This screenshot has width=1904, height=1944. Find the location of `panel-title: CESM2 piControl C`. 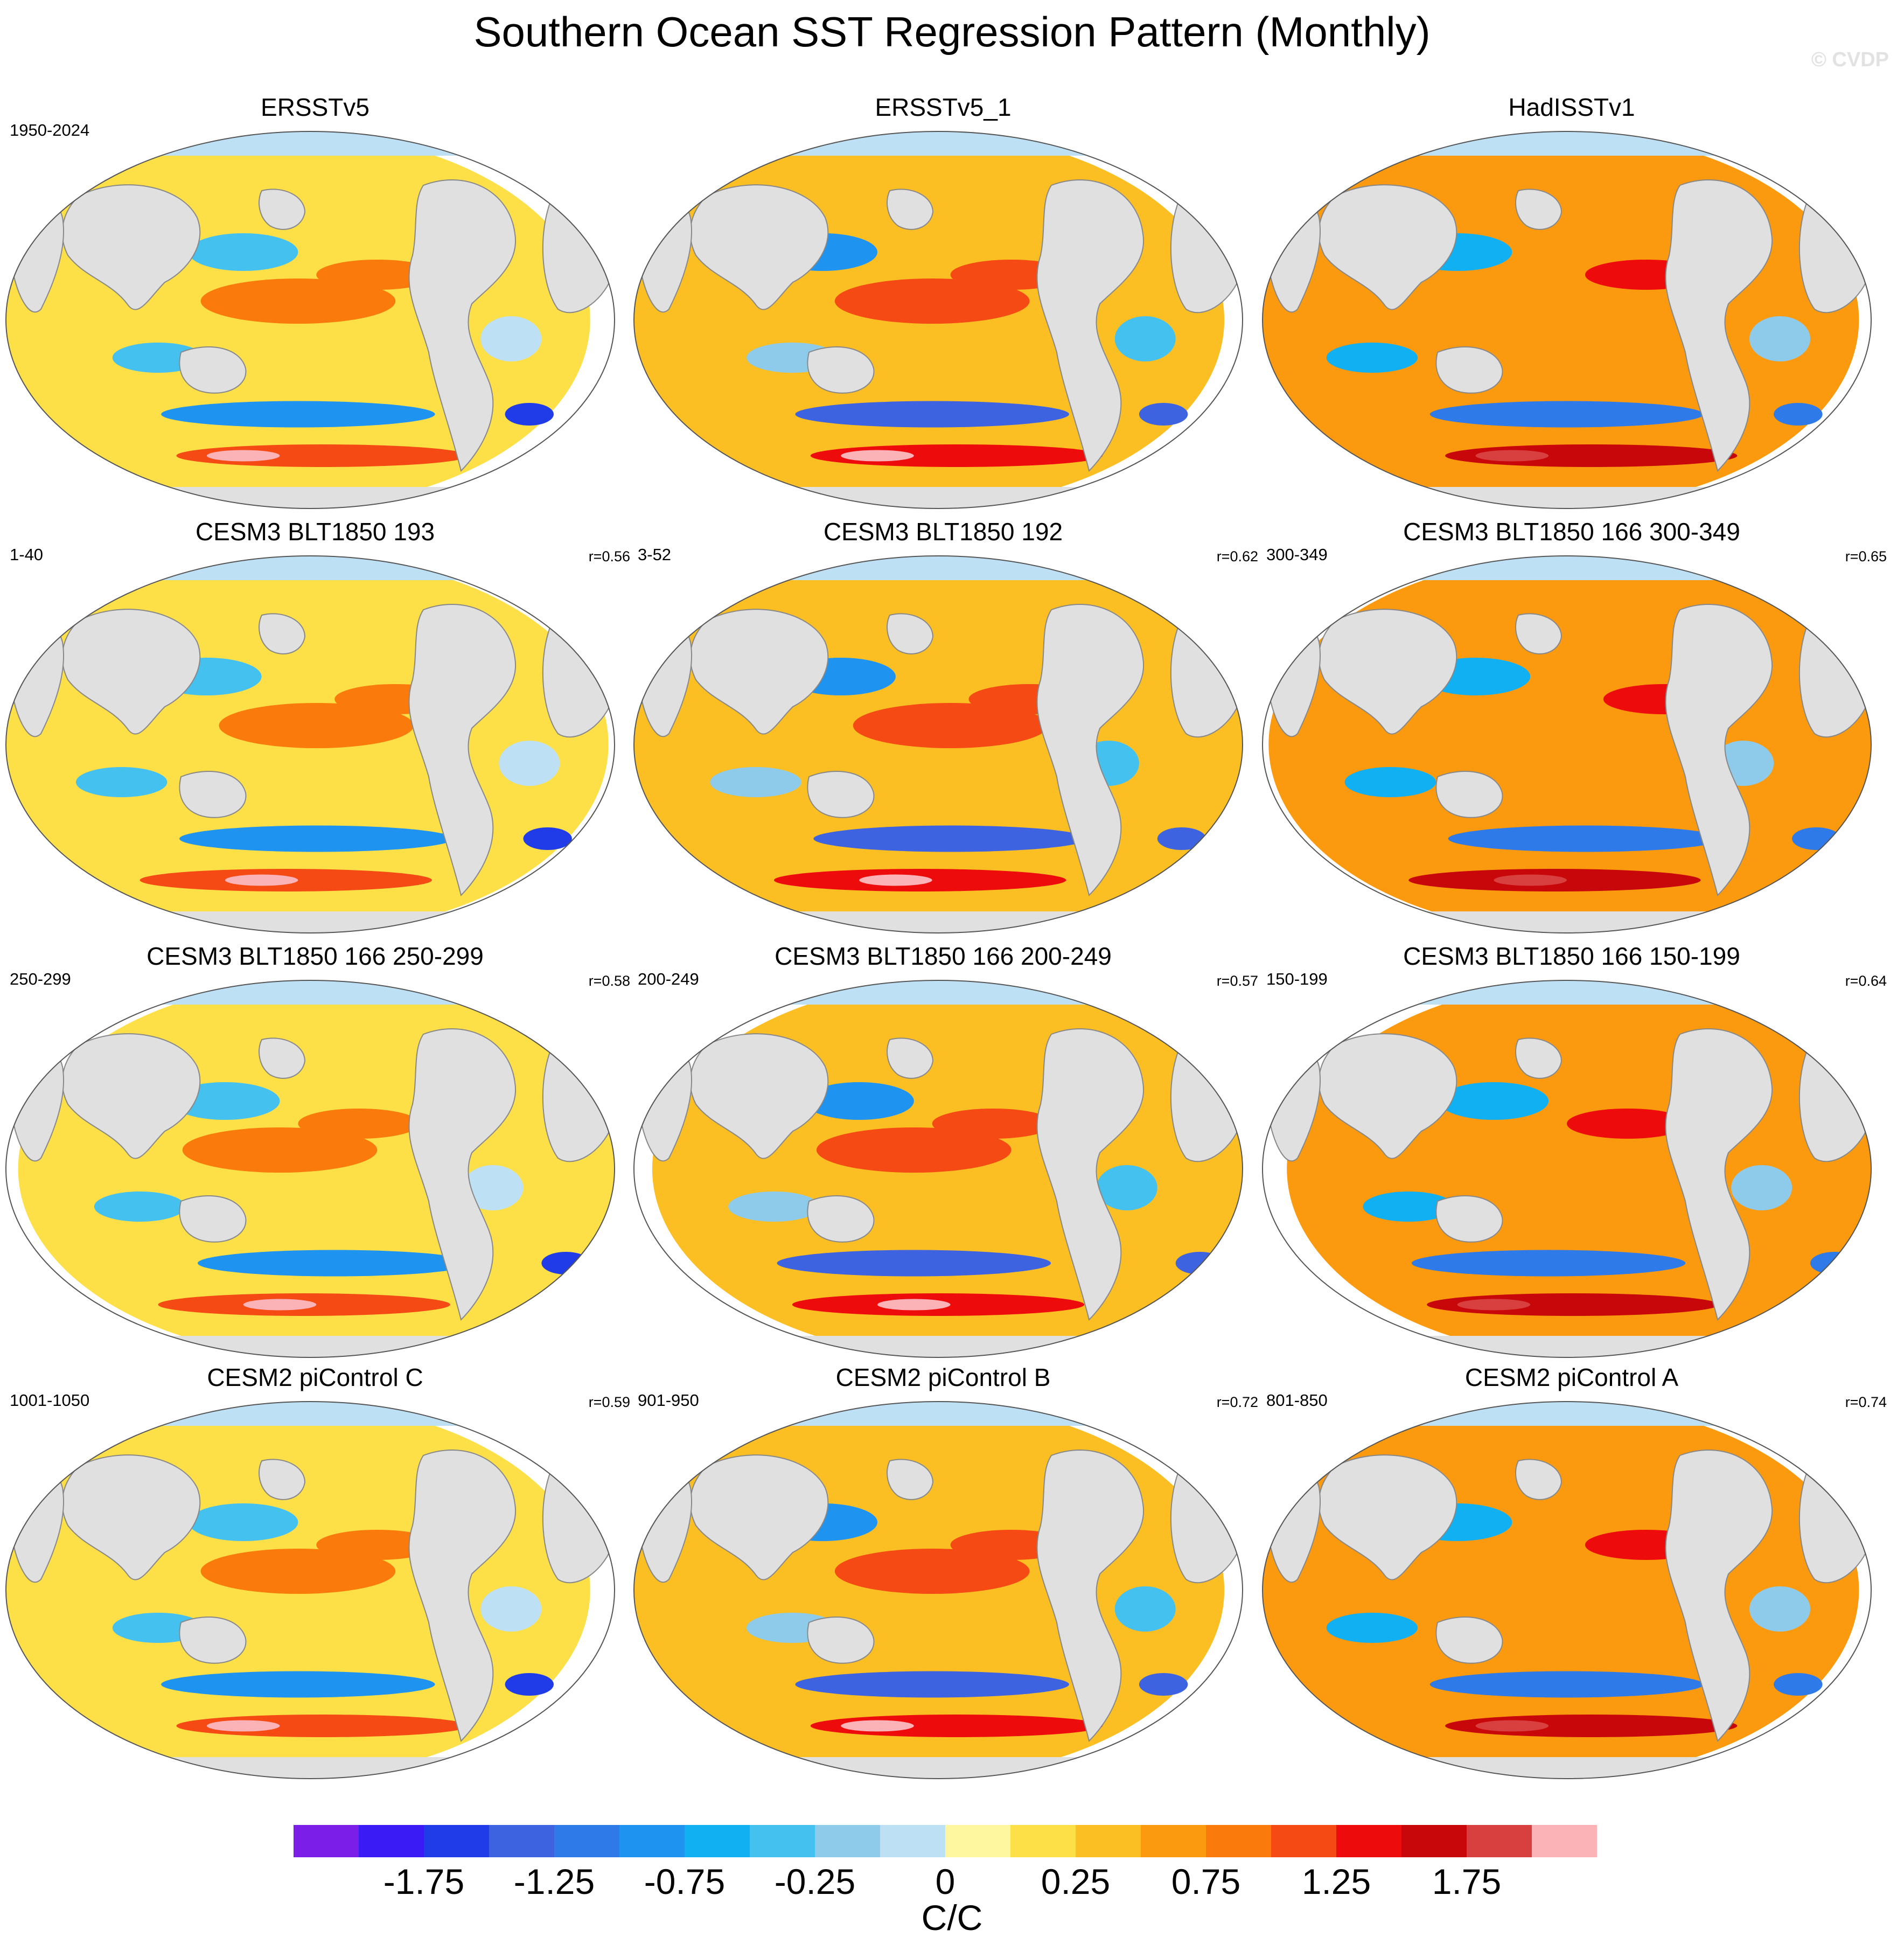

panel-title: CESM2 piControl C is located at coordinates (315, 1377).